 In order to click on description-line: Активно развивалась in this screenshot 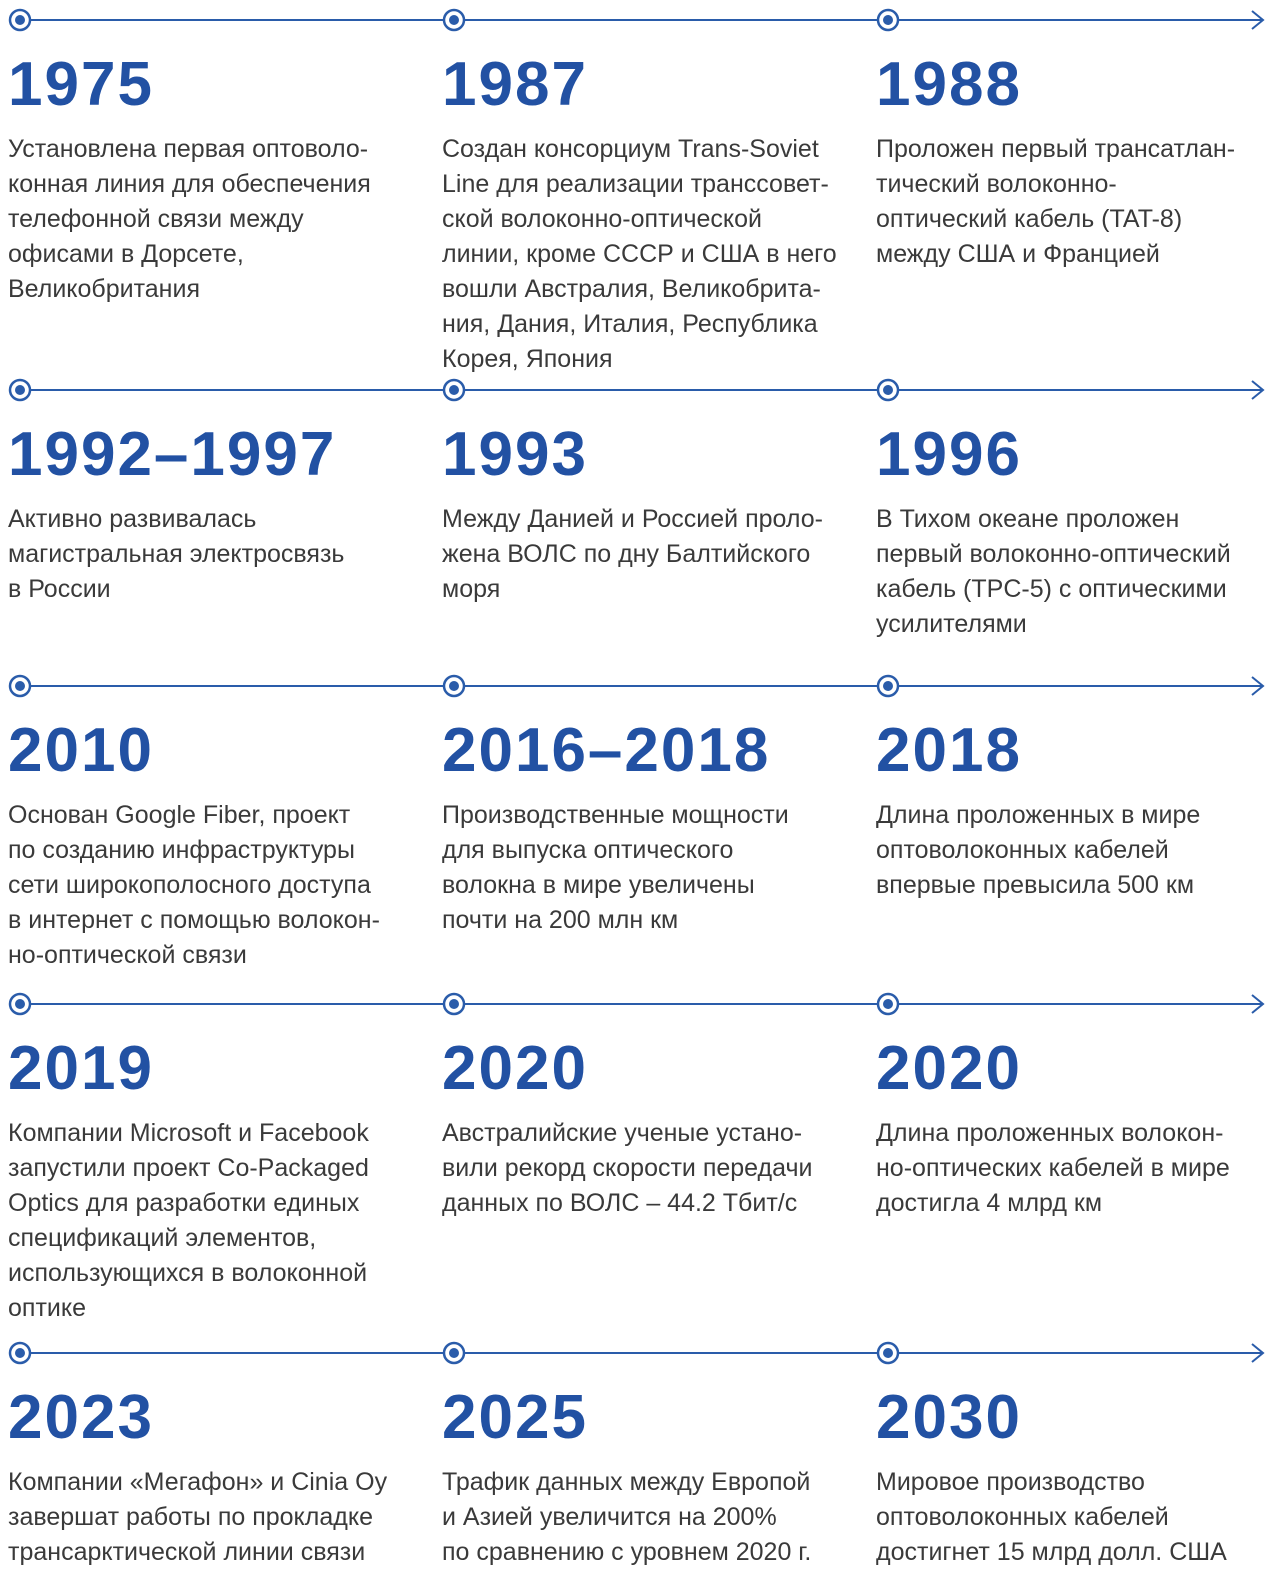, I will do `click(132, 519)`.